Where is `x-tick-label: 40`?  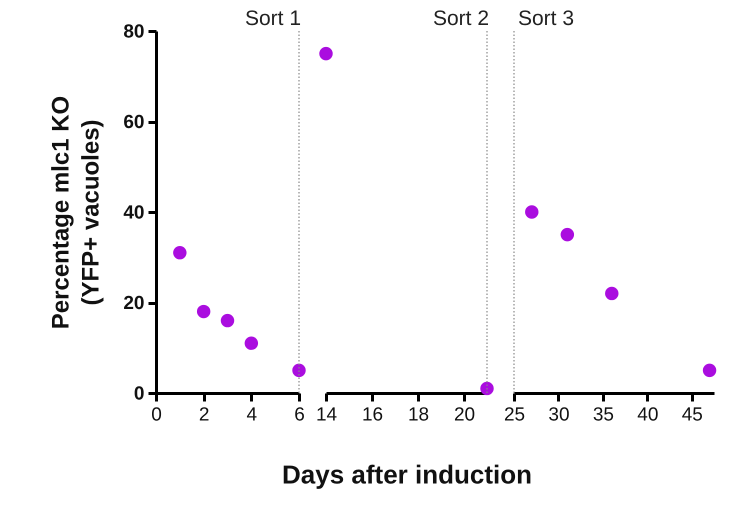
x-tick-label: 40 is located at coordinates (647, 415).